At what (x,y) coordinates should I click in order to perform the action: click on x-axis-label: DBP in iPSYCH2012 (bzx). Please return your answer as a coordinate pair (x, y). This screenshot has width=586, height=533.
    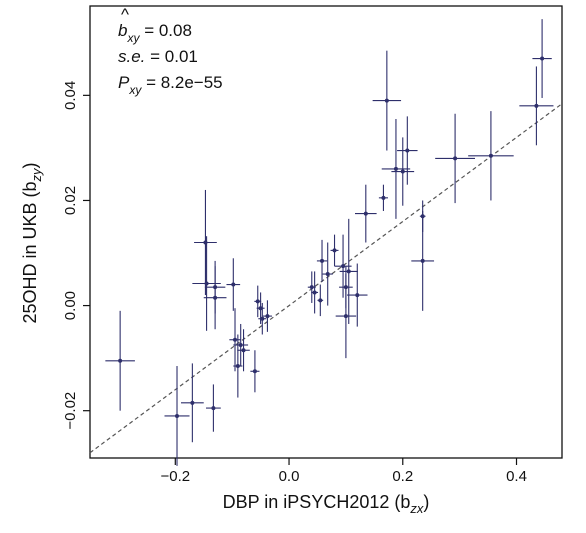
    Looking at the image, I should click on (326, 504).